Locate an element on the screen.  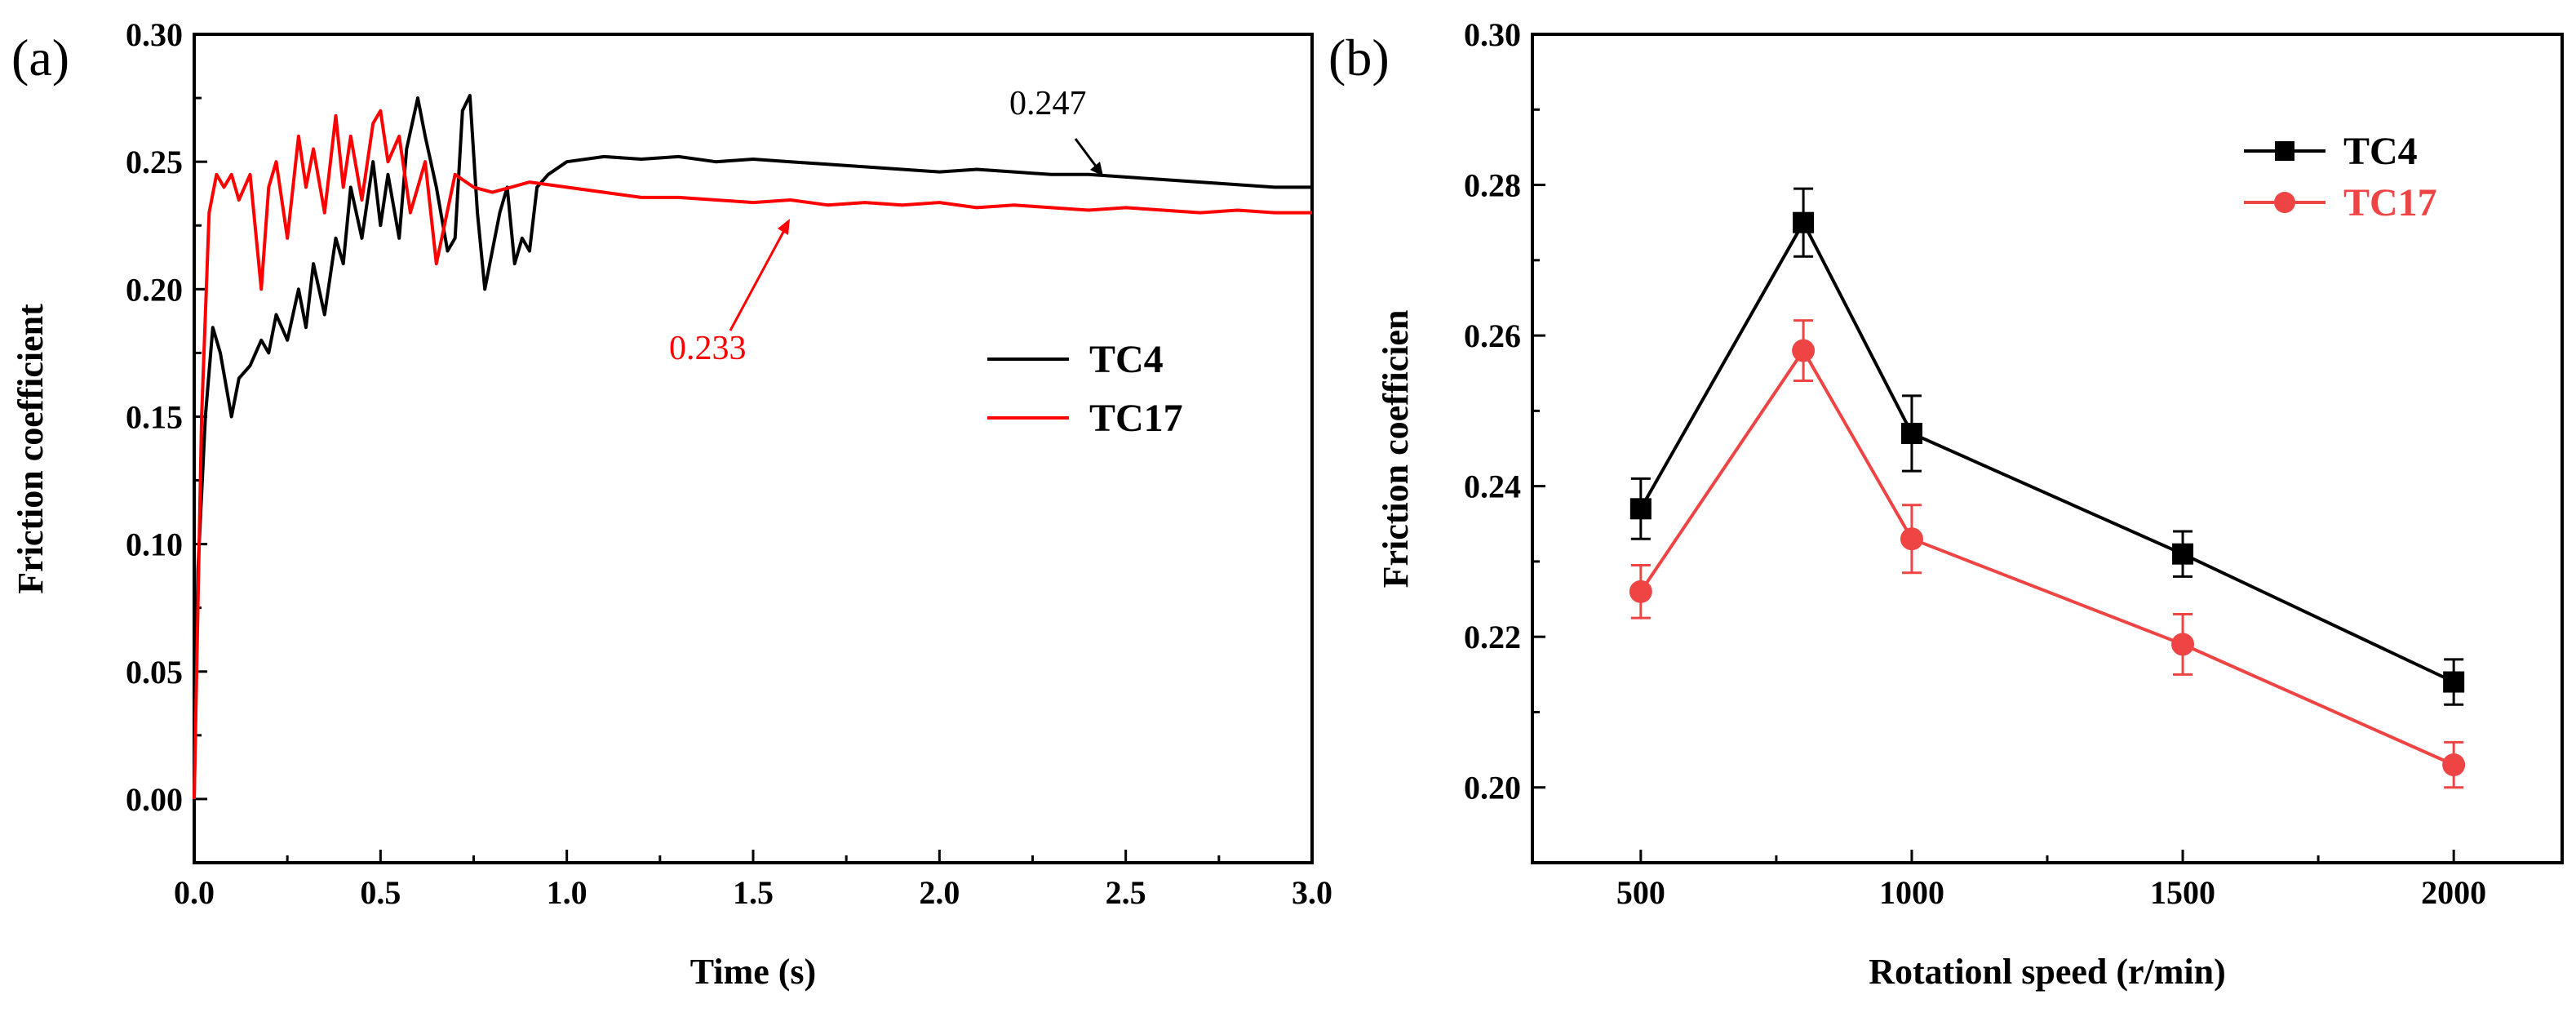
series-line-tc17 is located at coordinates (2047, 556).